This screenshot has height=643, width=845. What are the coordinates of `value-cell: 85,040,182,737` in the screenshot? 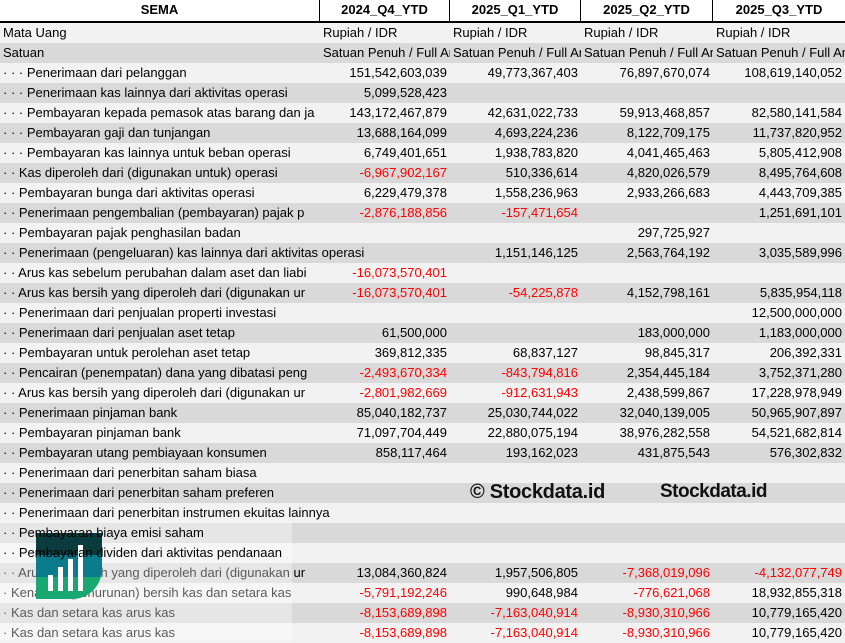 It's located at (401, 412).